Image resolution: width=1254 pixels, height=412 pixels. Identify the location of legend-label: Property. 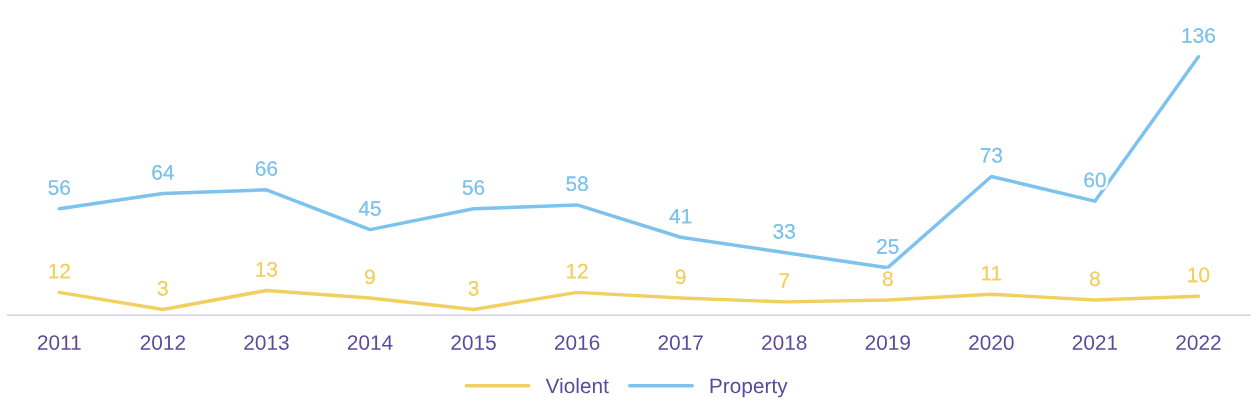
(749, 388).